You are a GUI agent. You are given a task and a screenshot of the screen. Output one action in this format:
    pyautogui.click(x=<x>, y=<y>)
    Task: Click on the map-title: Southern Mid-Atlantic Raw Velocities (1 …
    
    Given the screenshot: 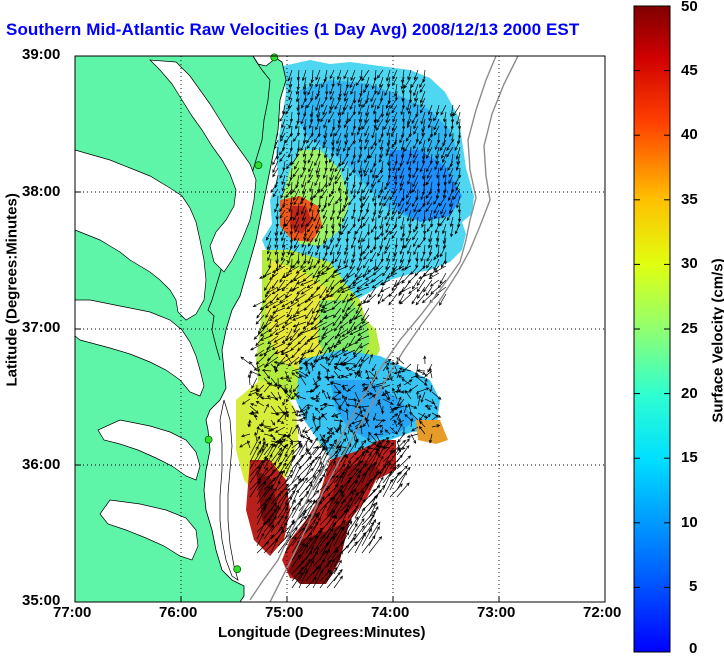 What is the action you would take?
    pyautogui.click(x=293, y=29)
    